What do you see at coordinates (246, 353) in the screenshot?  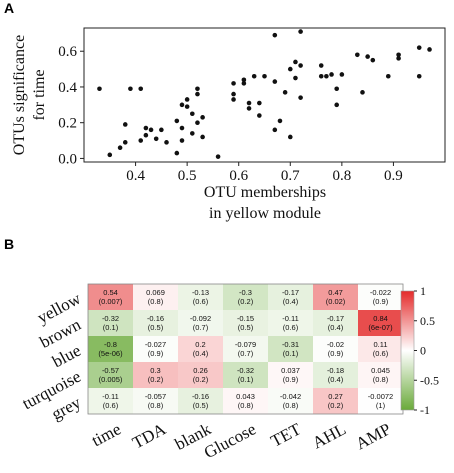 I see `cell-pvalue-label: (0.7)` at bounding box center [246, 353].